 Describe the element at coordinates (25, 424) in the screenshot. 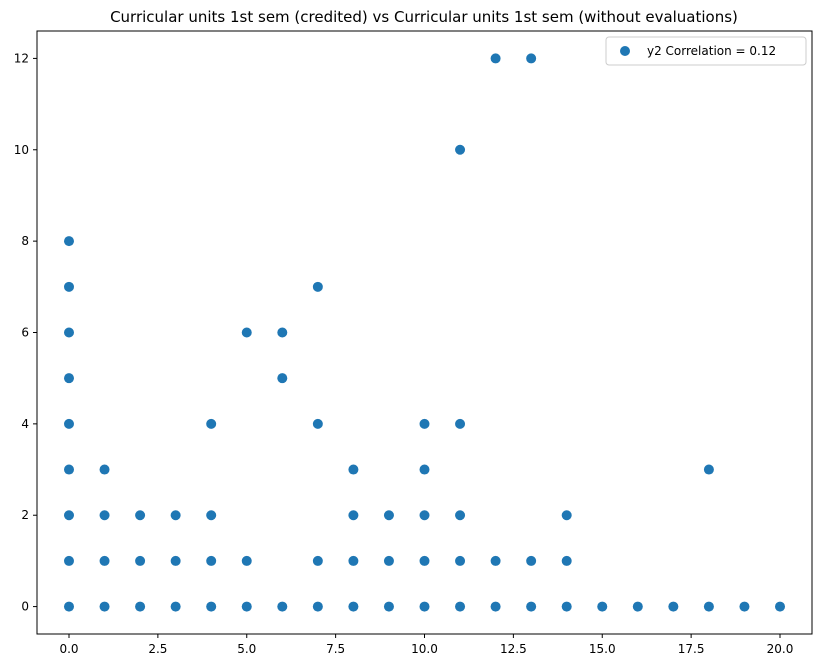

I see `y-tick-label: 4` at that location.